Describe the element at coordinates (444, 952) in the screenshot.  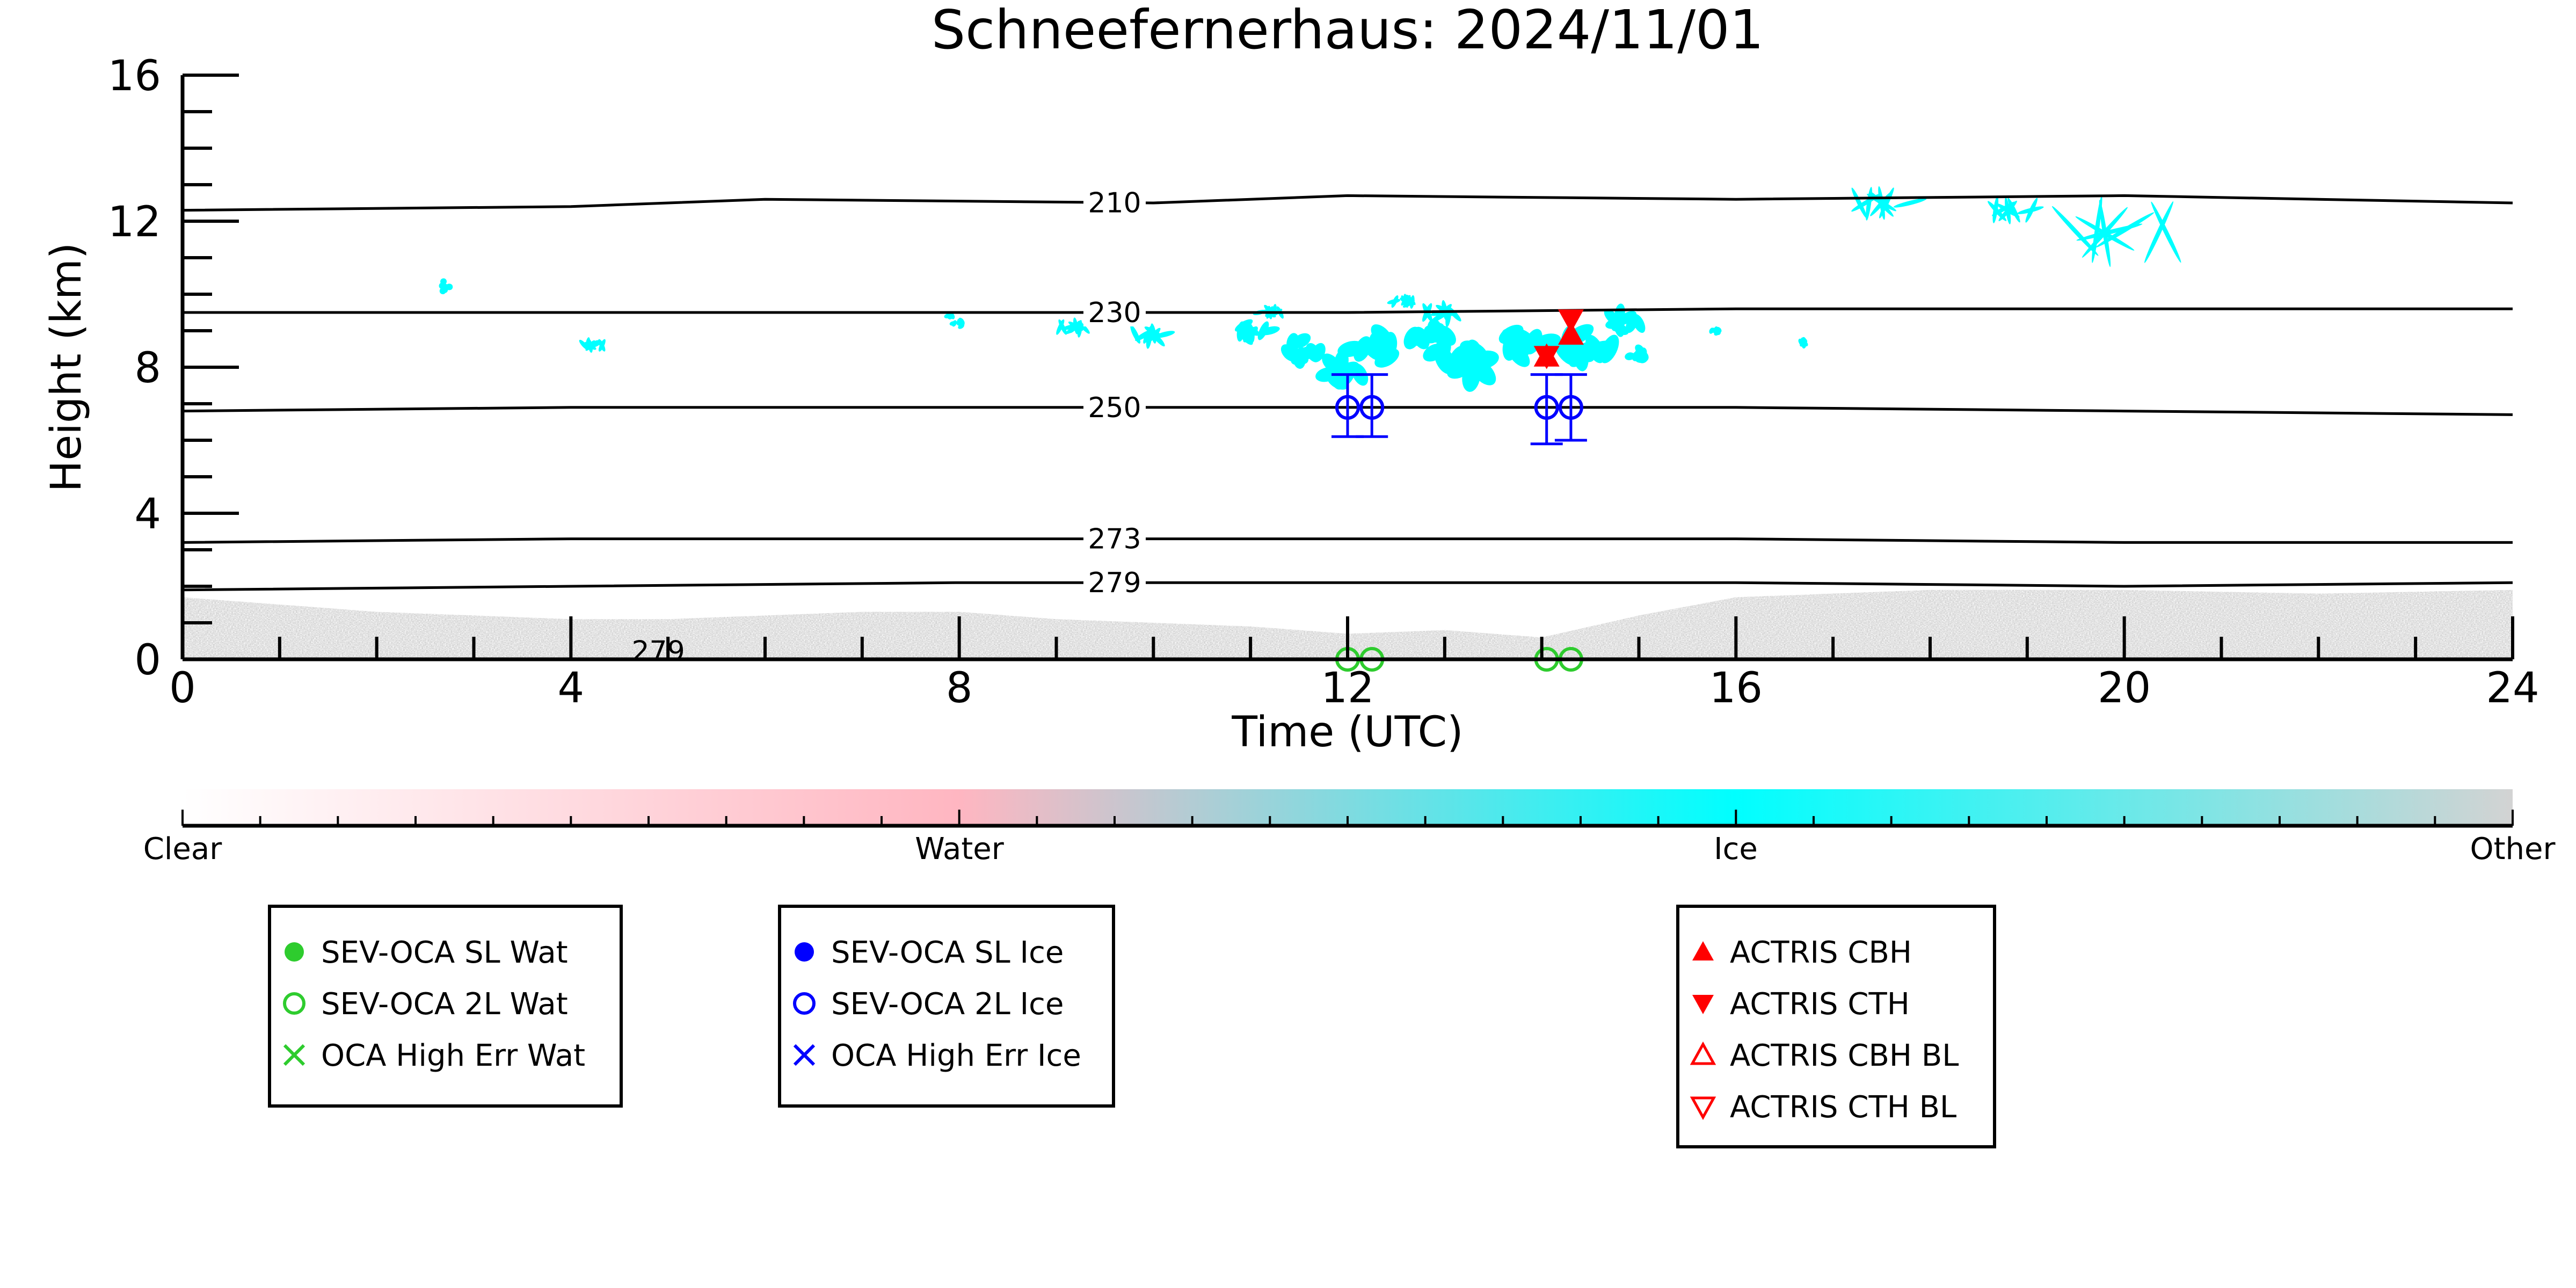
I see `legend-label-sev-oca-sl-wat: SEV-OCA SL Wat` at that location.